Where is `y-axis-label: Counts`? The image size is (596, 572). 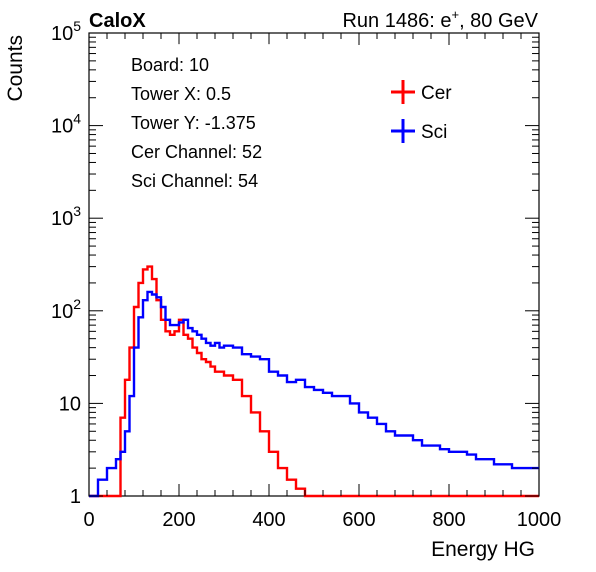 y-axis-label: Counts is located at coordinates (15, 68).